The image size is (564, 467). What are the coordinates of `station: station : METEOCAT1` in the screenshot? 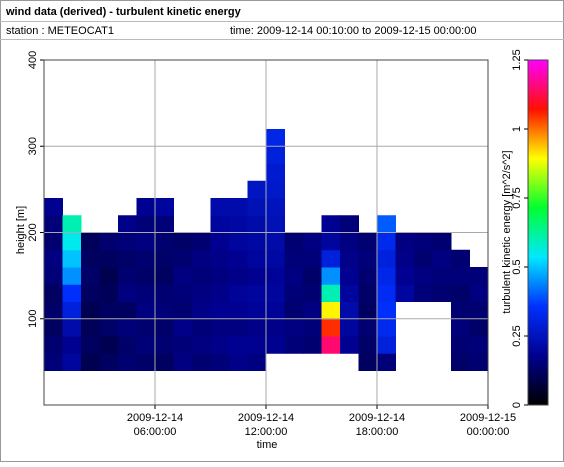 It's located at (60, 31).